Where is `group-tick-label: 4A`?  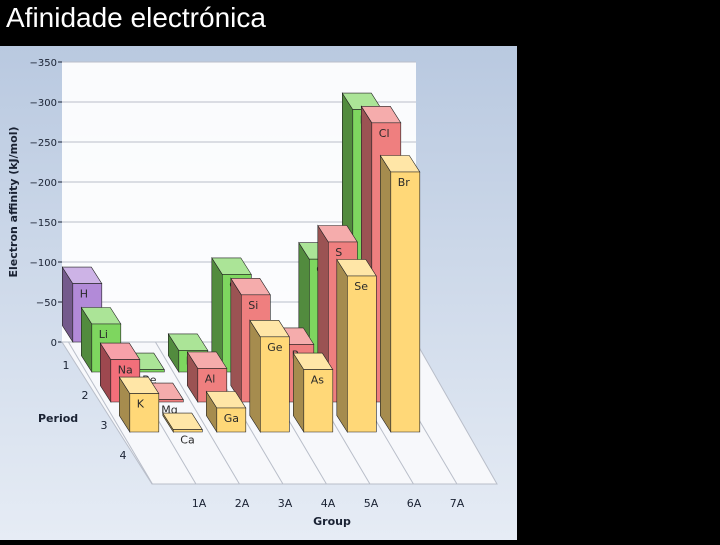 group-tick-label: 4A is located at coordinates (328, 503).